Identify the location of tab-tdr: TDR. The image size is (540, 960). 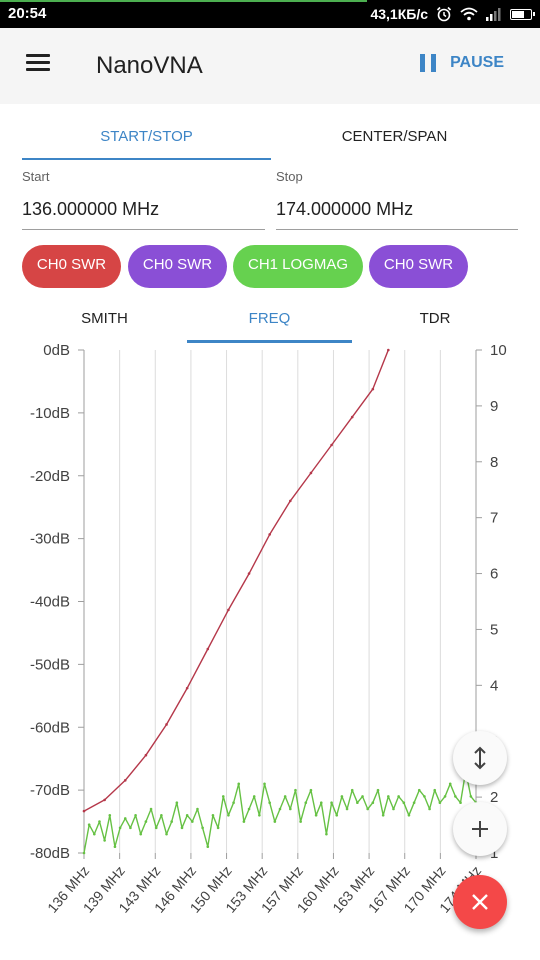
(435, 318).